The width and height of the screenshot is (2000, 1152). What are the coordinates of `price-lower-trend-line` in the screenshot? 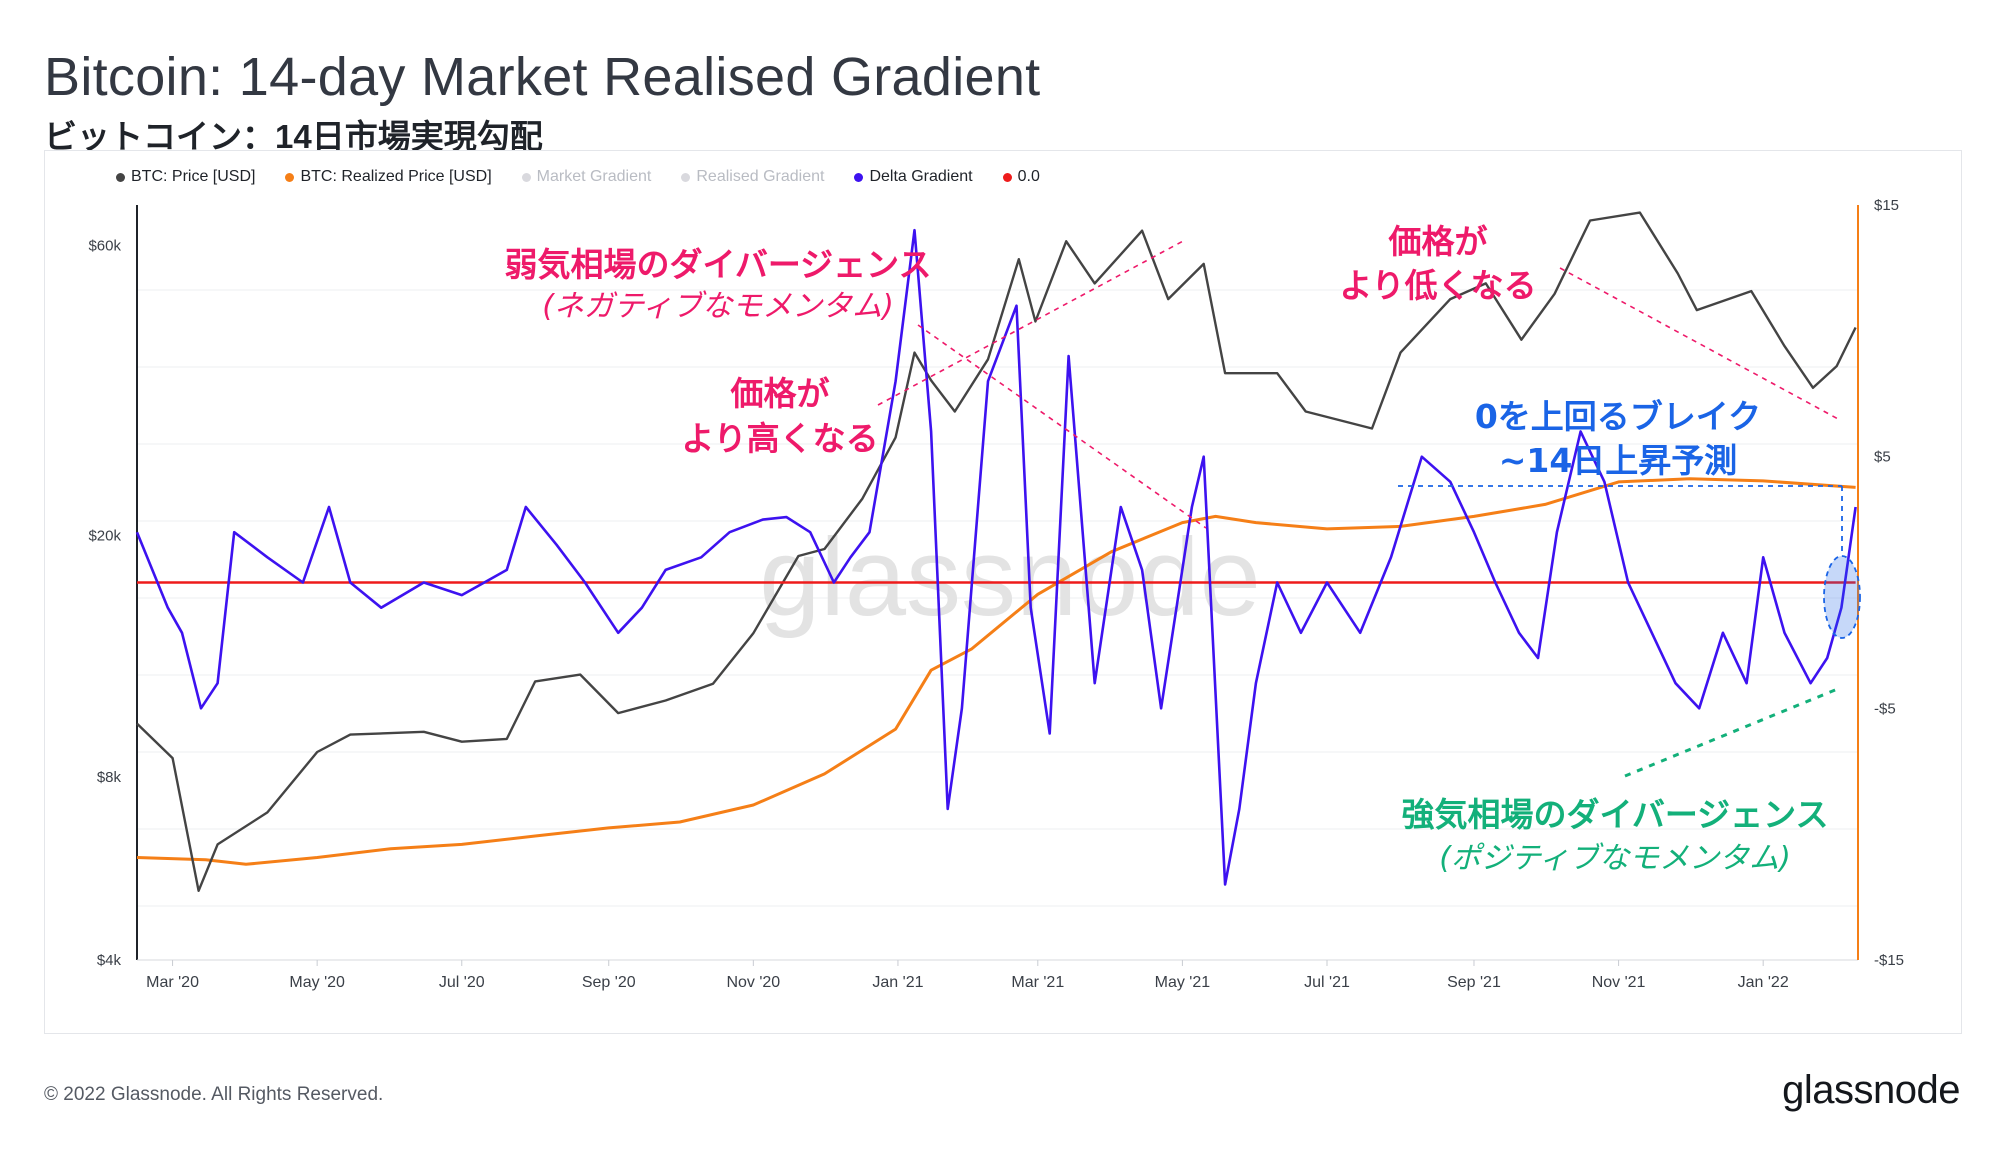 It's located at (1700, 344).